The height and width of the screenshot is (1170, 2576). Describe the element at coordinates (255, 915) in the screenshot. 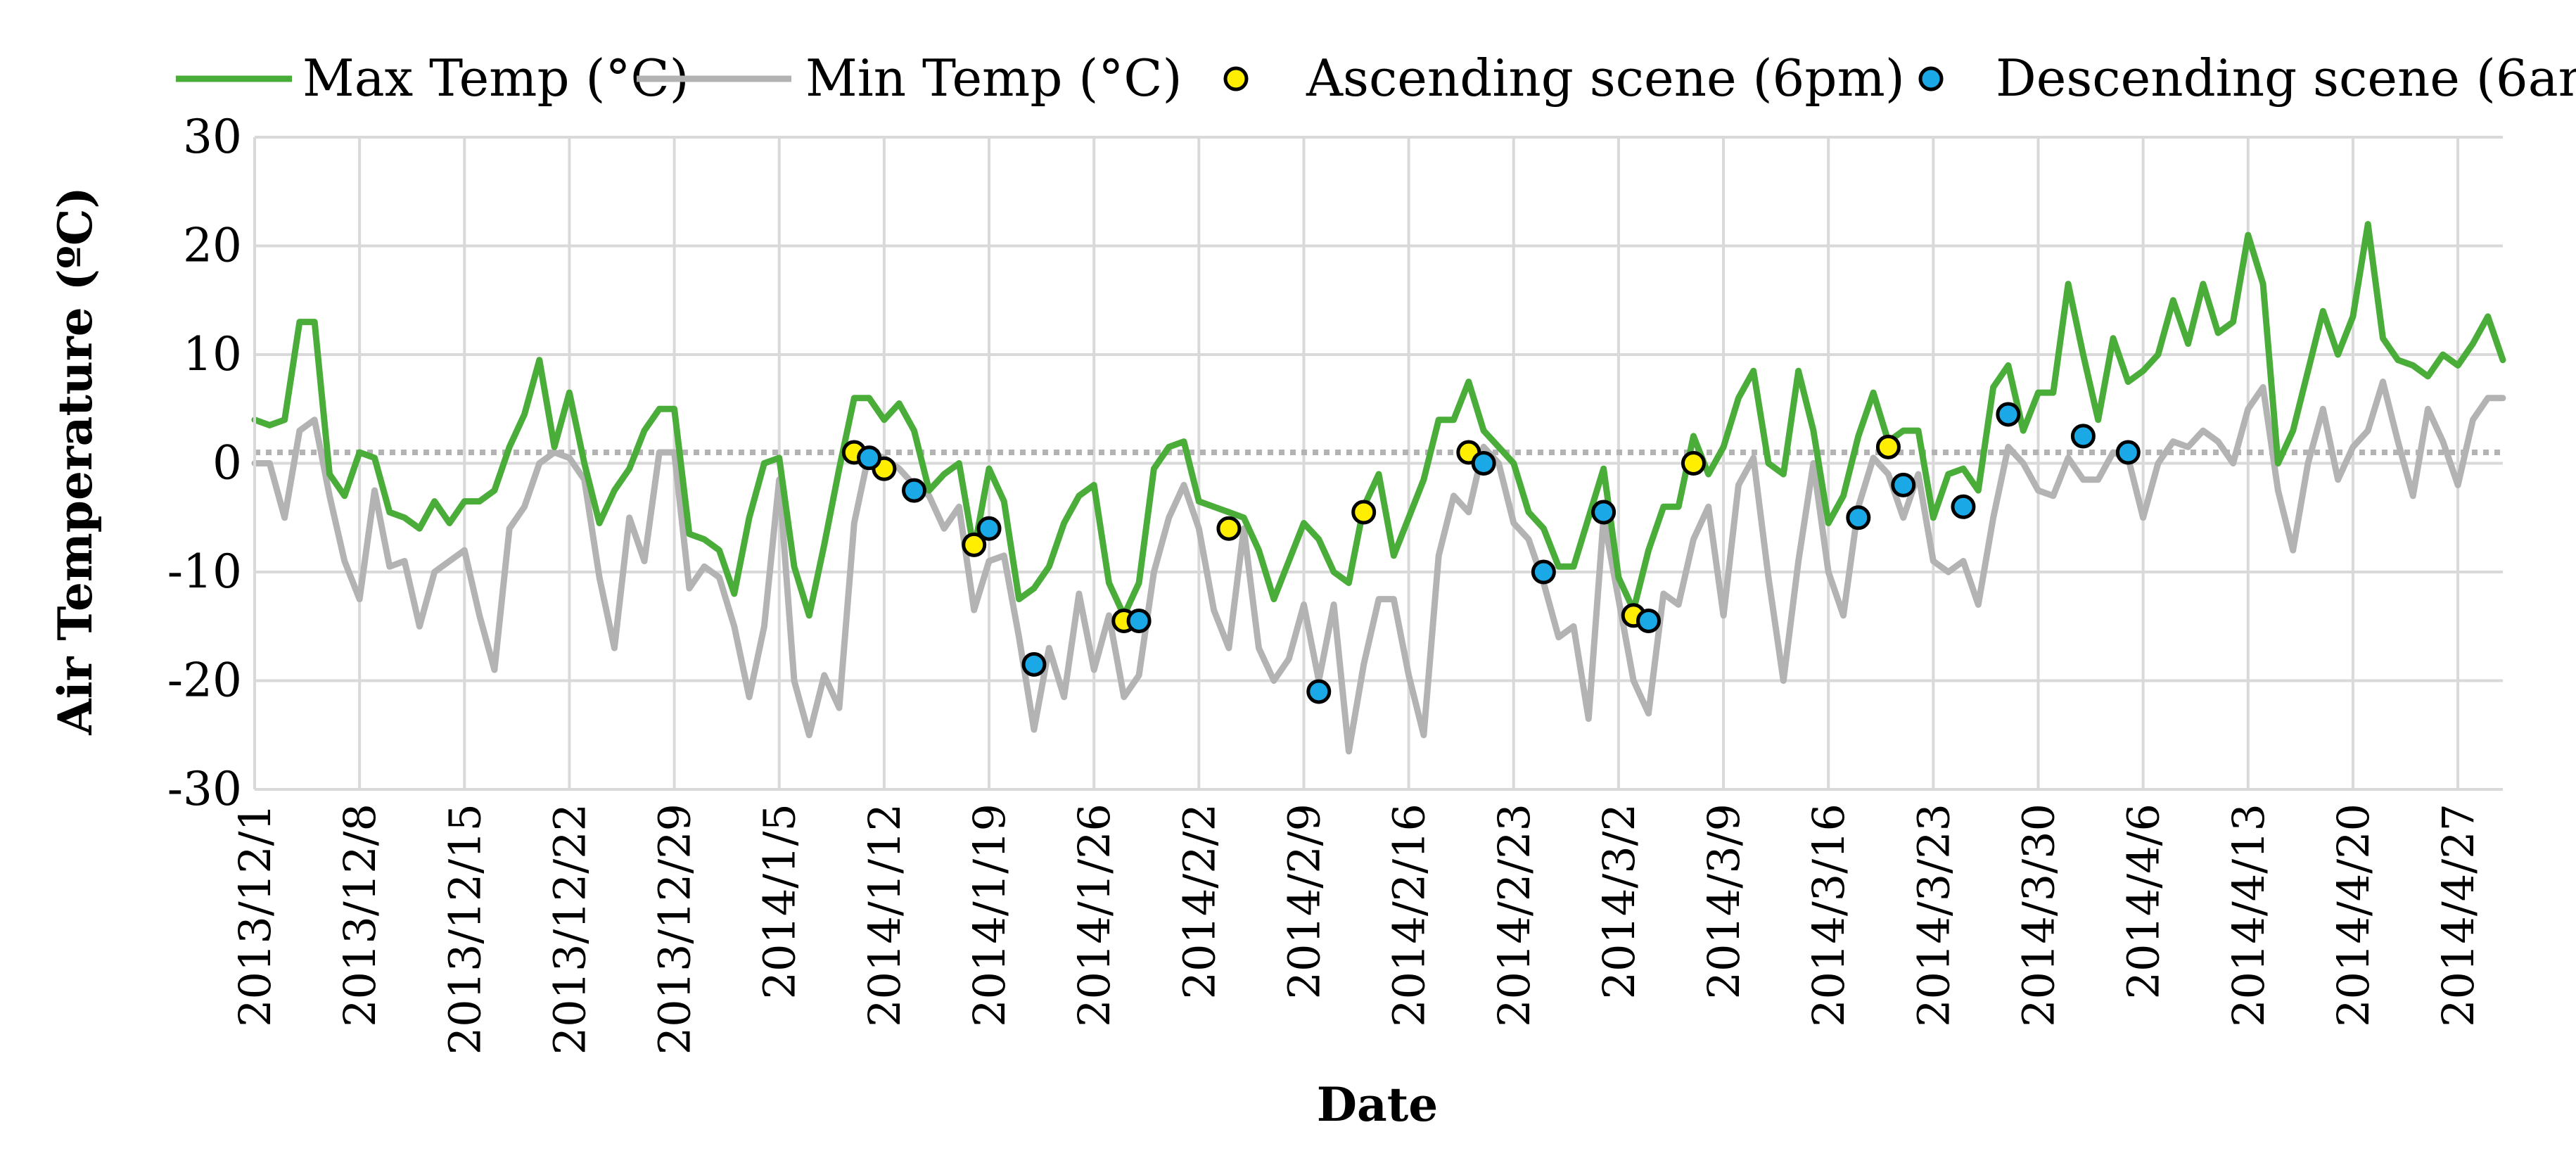

I see `x-tick-label: 2013/12/1` at that location.